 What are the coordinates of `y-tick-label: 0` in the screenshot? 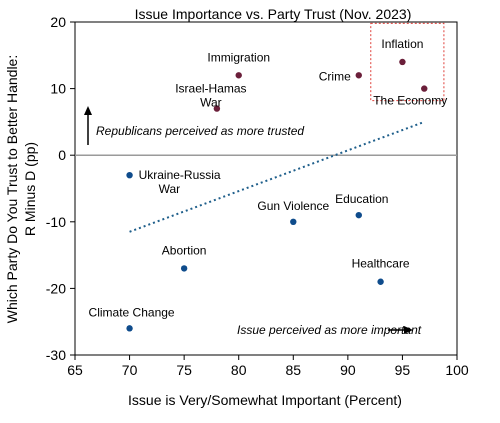 It's located at (62, 155).